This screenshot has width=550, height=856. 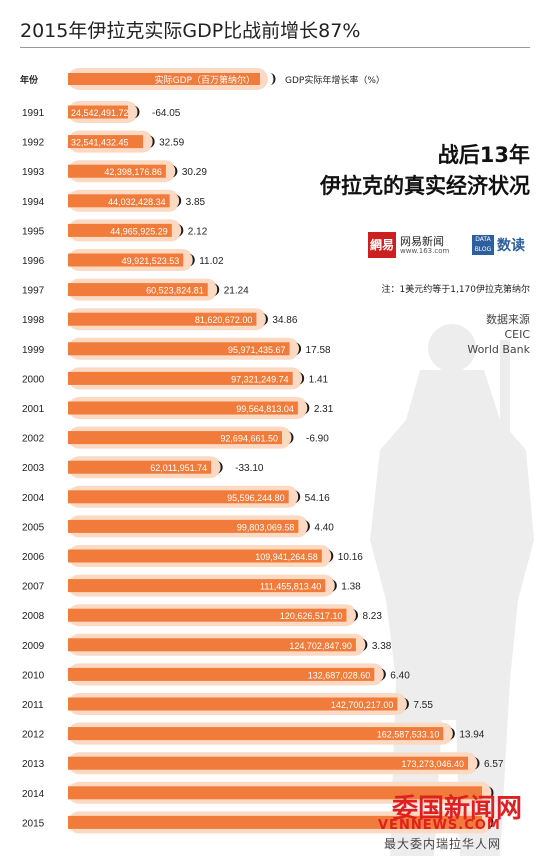 What do you see at coordinates (151, 261) in the screenshot?
I see `gdp-value-label: 49,921,523.53` at bounding box center [151, 261].